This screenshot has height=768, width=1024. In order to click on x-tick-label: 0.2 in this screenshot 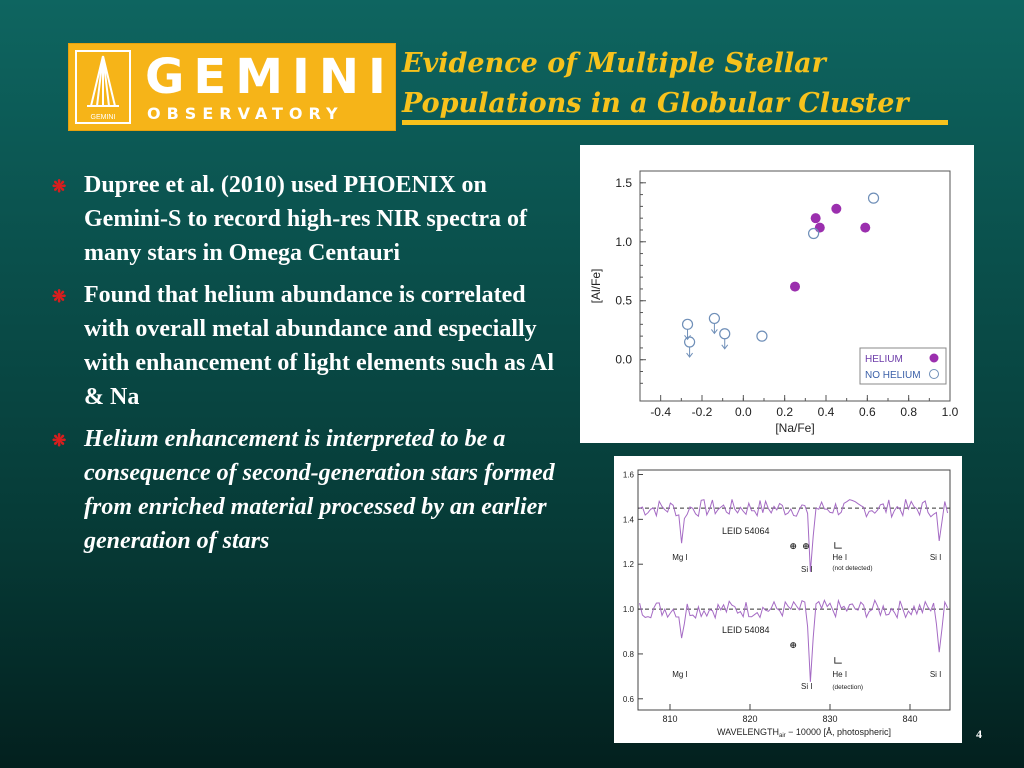, I will do `click(784, 412)`.